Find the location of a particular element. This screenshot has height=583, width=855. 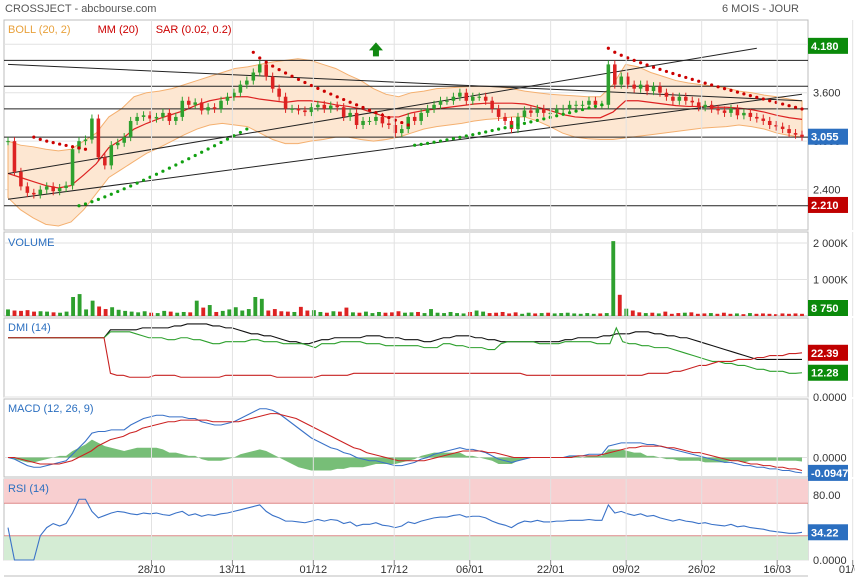

price-value-tag: 2.210 is located at coordinates (825, 206).